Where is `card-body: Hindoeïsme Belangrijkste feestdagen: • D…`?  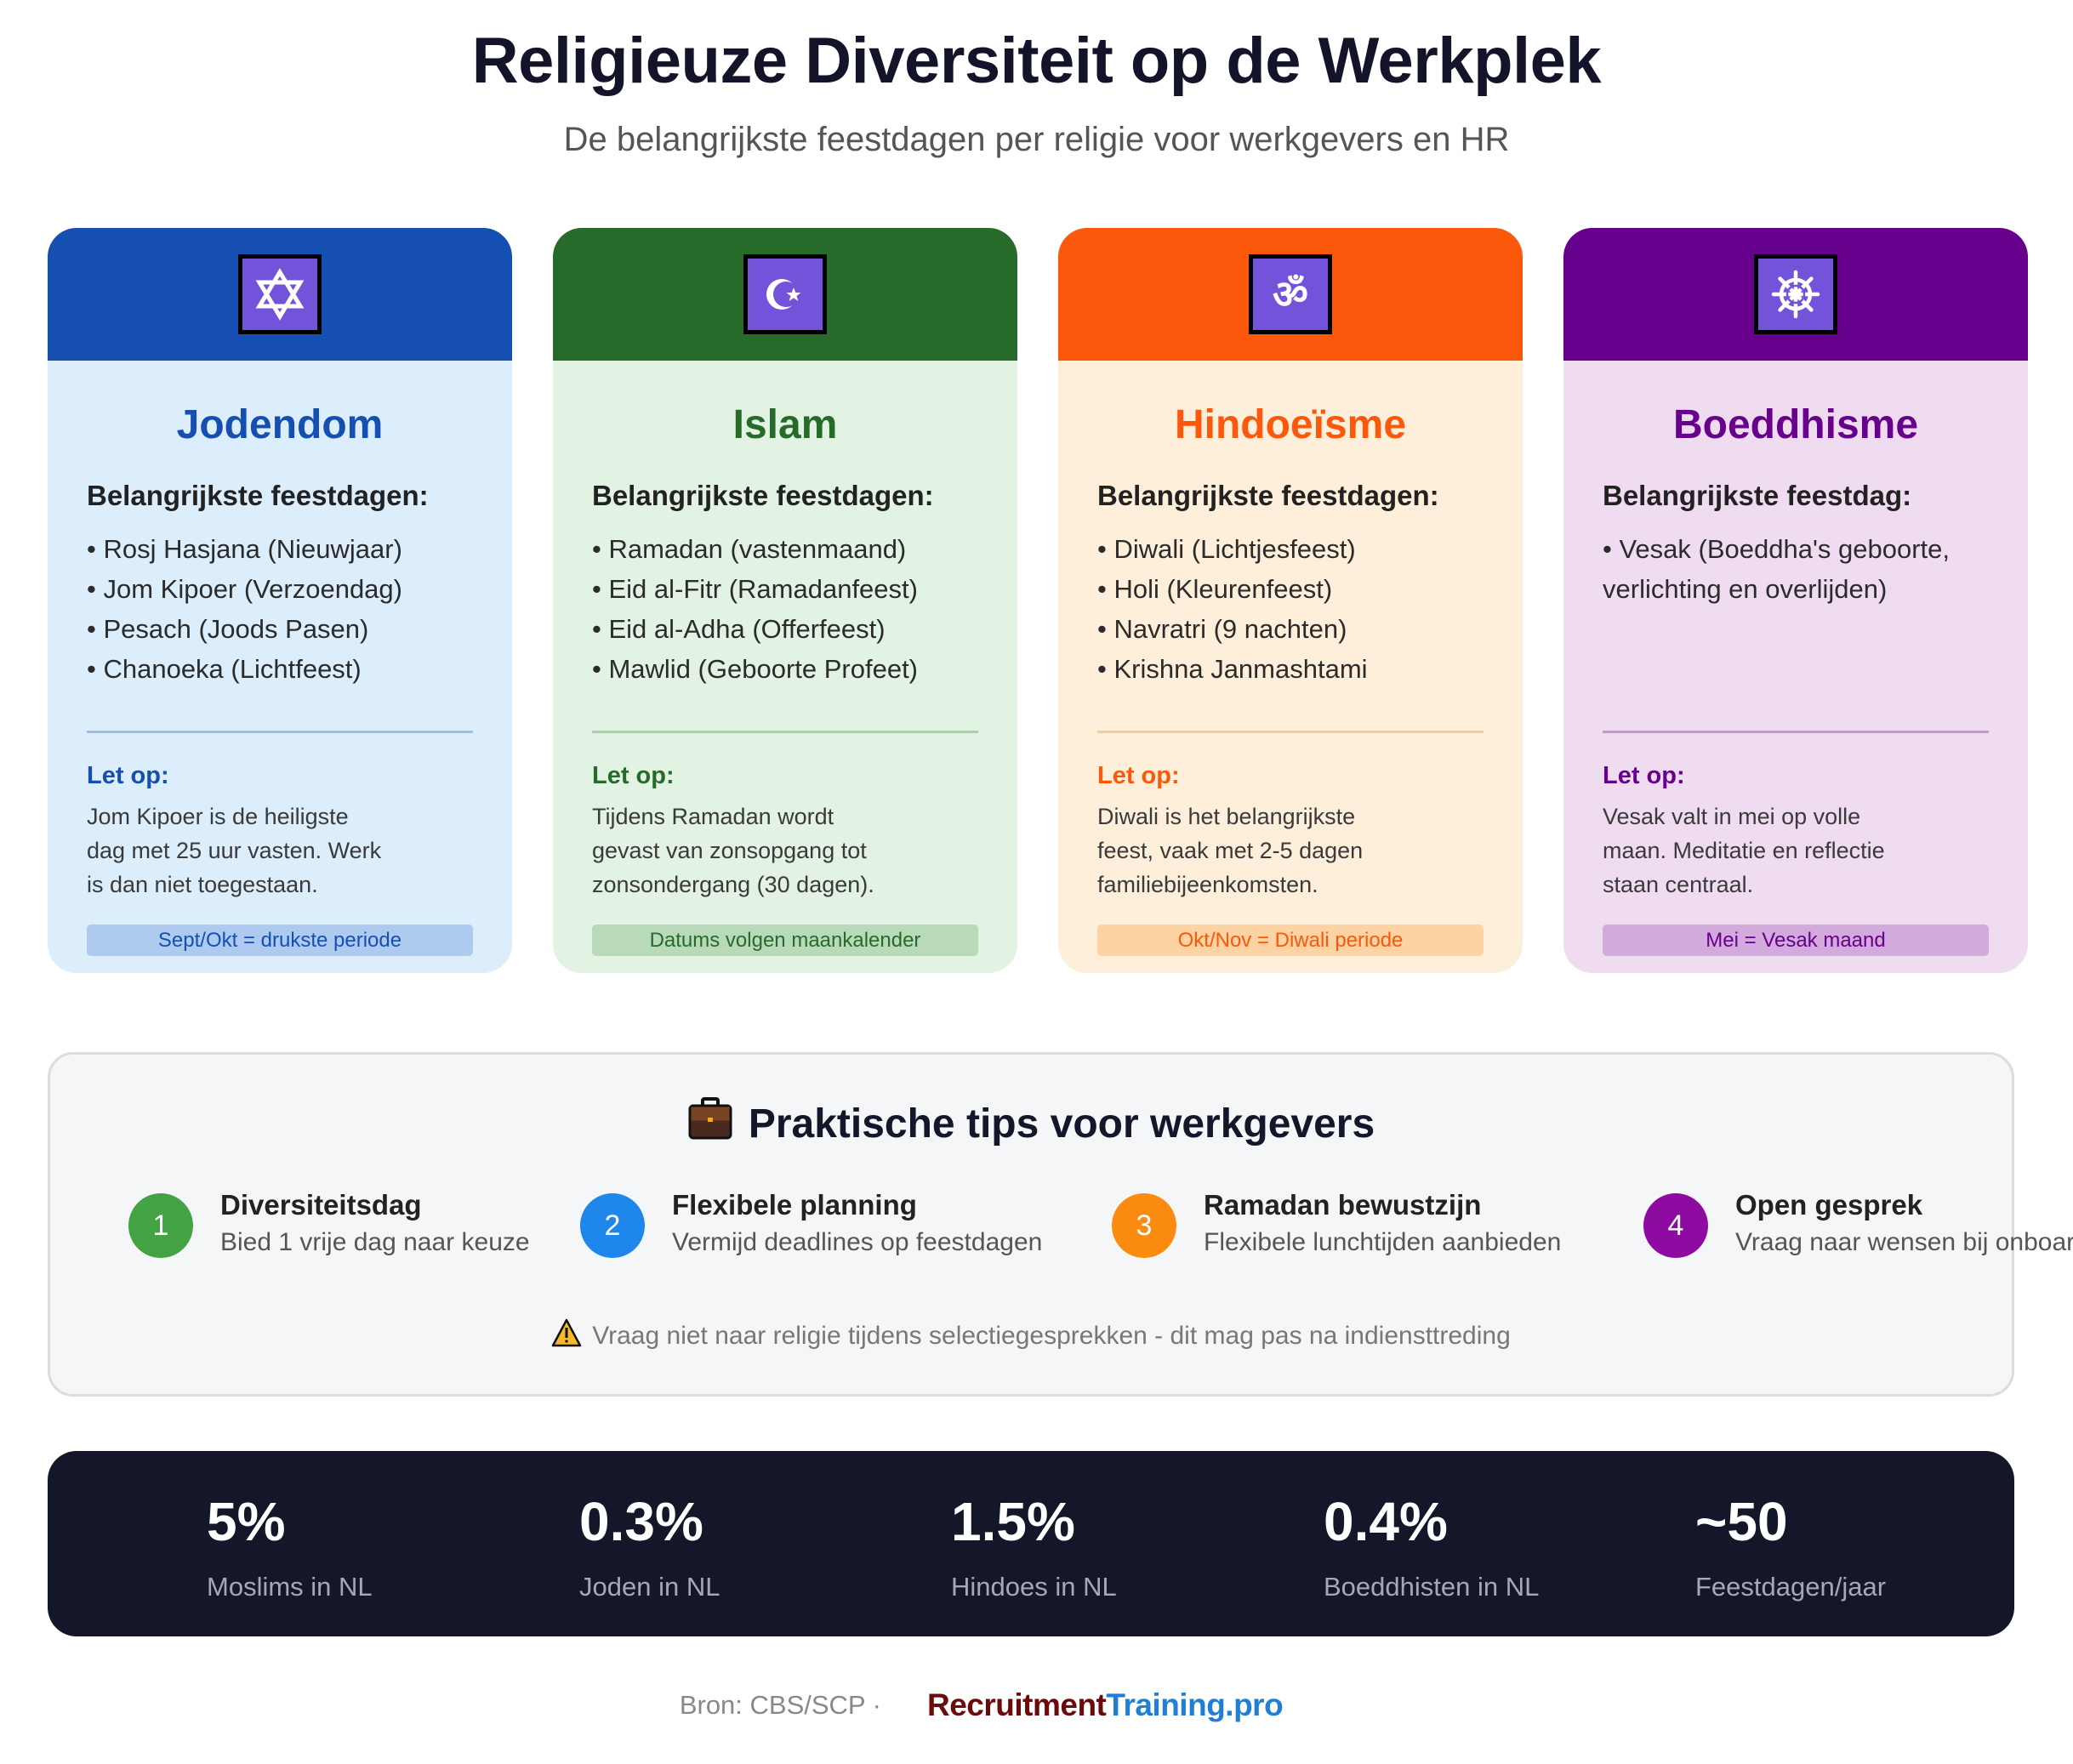
card-body: Hindoeïsme Belangrijkste feestdagen: • D… is located at coordinates (1290, 667).